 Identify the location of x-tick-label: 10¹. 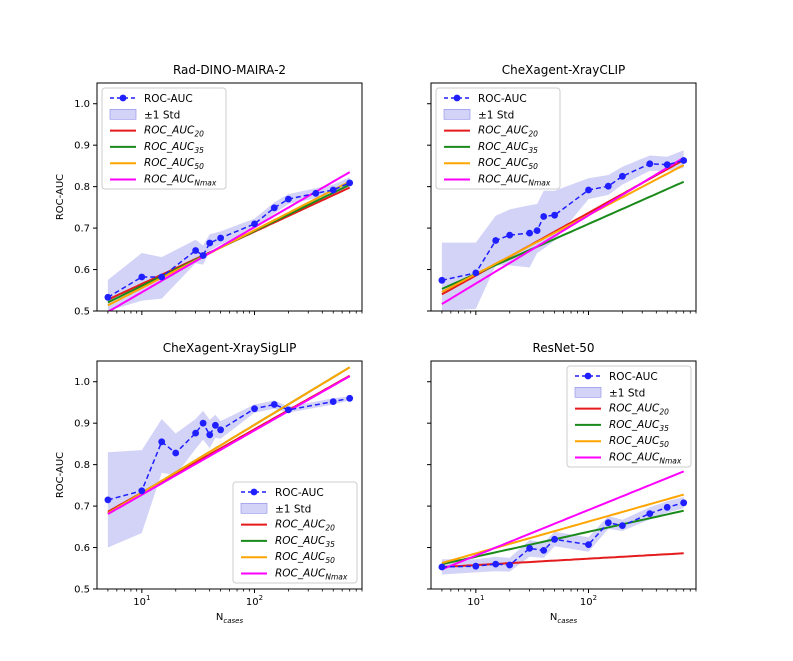
(475, 601).